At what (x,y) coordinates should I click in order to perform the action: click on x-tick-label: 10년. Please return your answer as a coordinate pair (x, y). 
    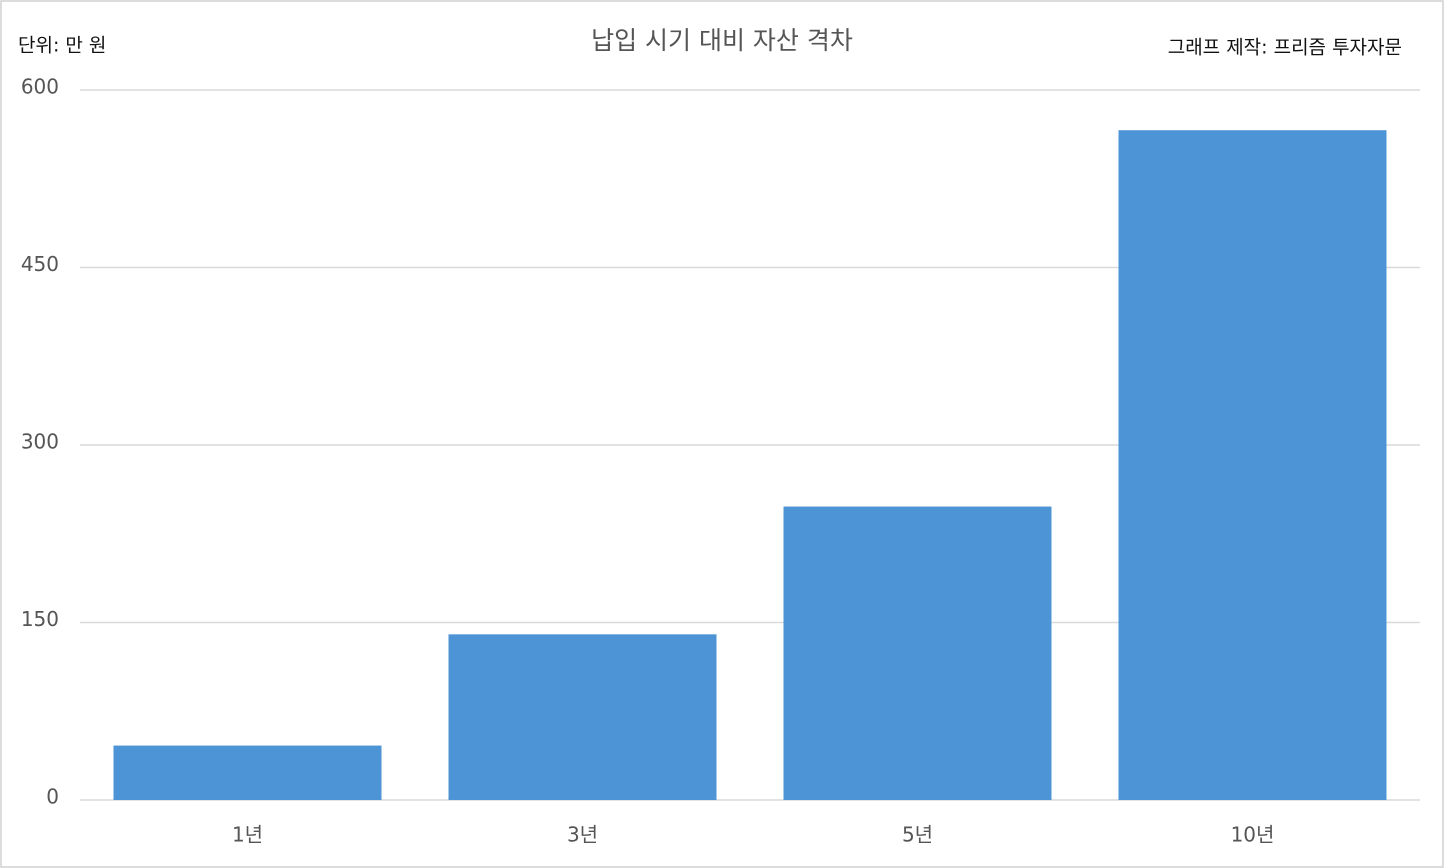
    Looking at the image, I should click on (1253, 835).